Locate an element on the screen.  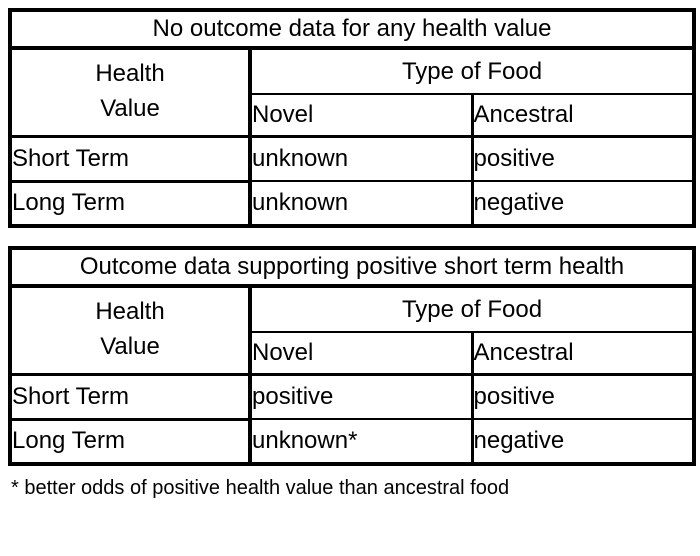
table-row: Short Term unknown positive is located at coordinates (353, 159).